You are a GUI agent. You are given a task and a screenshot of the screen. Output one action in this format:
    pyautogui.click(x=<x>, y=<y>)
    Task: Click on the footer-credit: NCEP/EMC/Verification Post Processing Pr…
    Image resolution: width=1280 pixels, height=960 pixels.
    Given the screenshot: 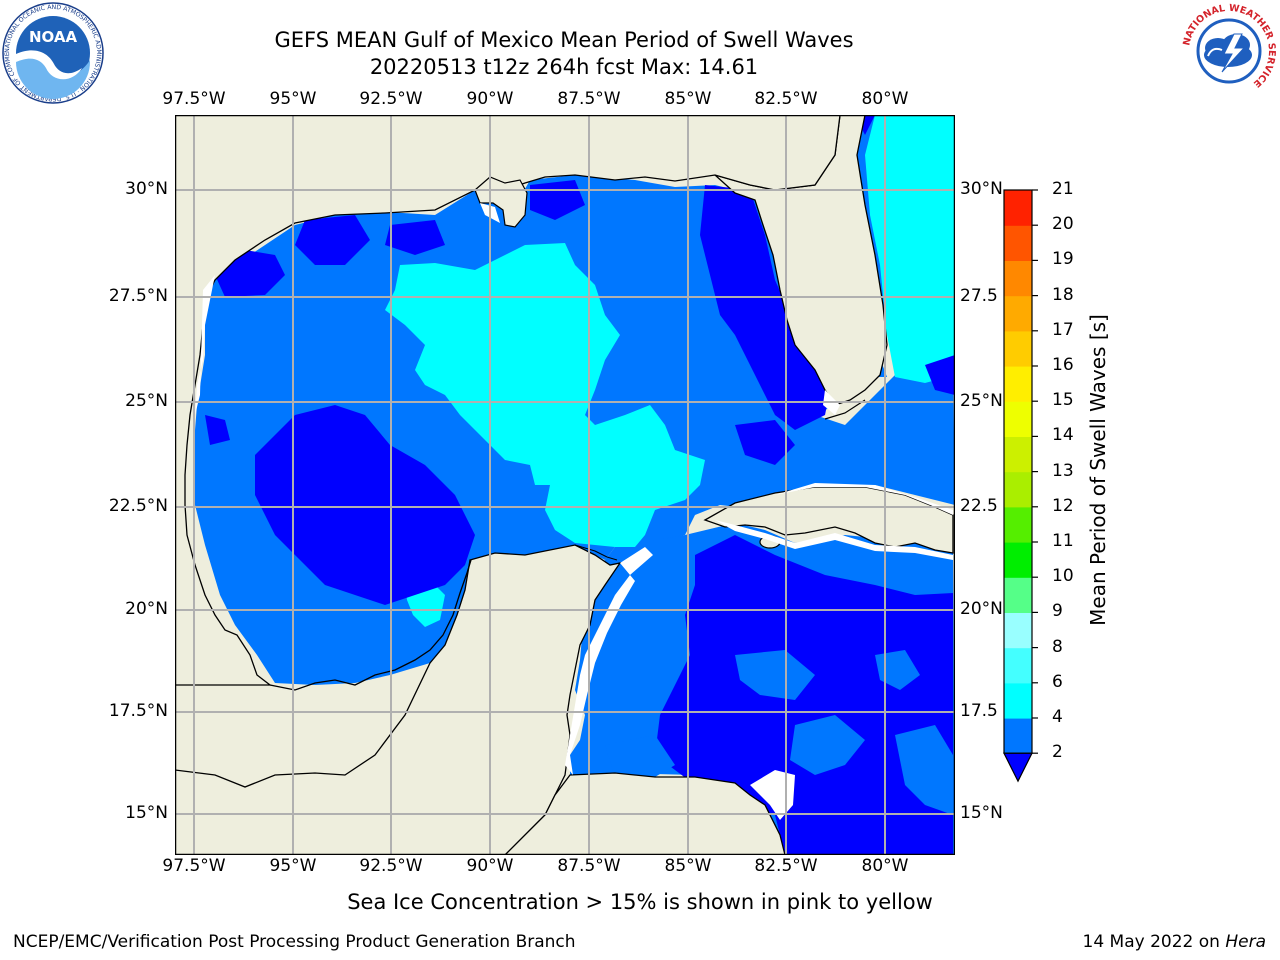 What is the action you would take?
    pyautogui.click(x=294, y=942)
    